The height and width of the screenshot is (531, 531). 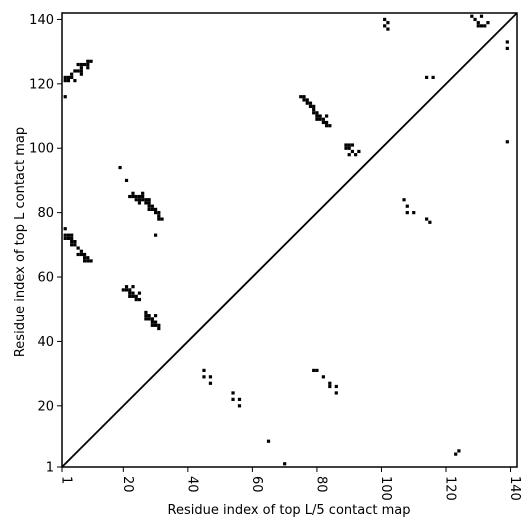 What do you see at coordinates (41, 20) in the screenshot?
I see `y-tick-label: 140` at bounding box center [41, 20].